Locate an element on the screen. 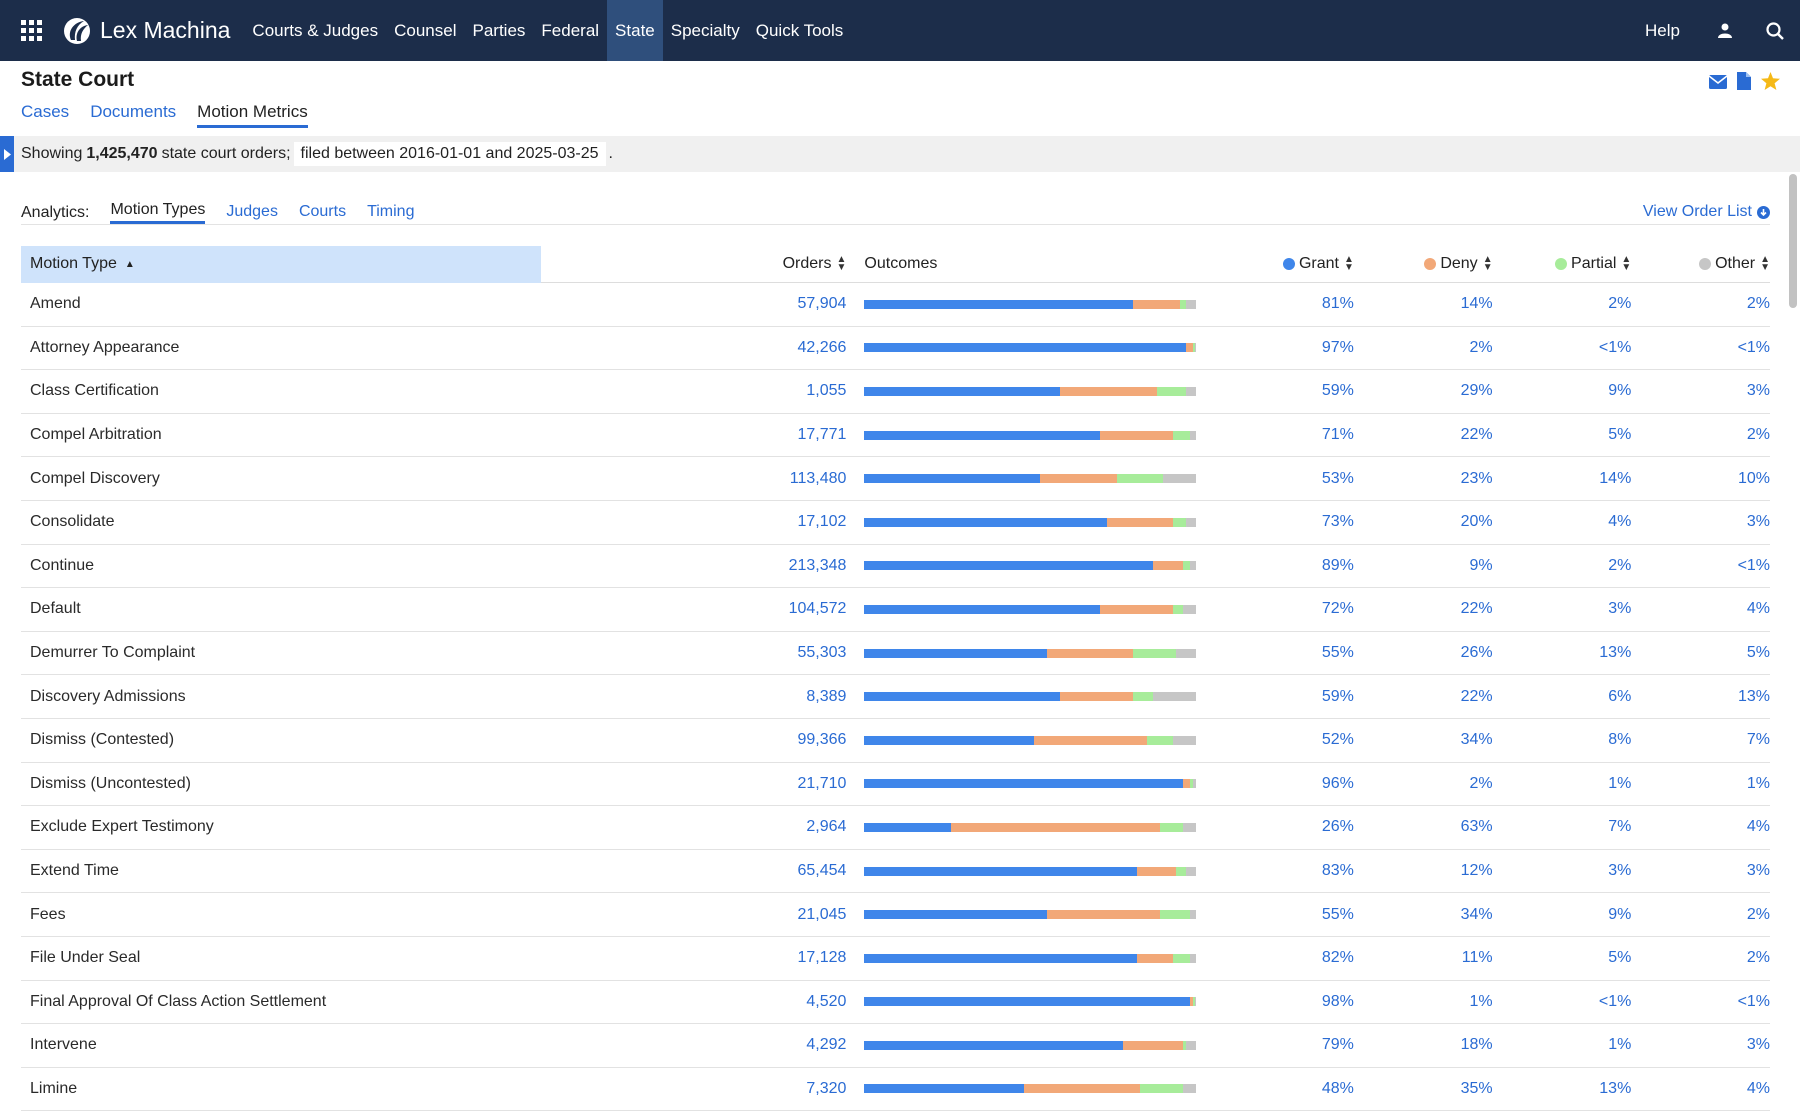 This screenshot has height=1111, width=1800. grant-pct-link: 48% is located at coordinates (1337, 1088).